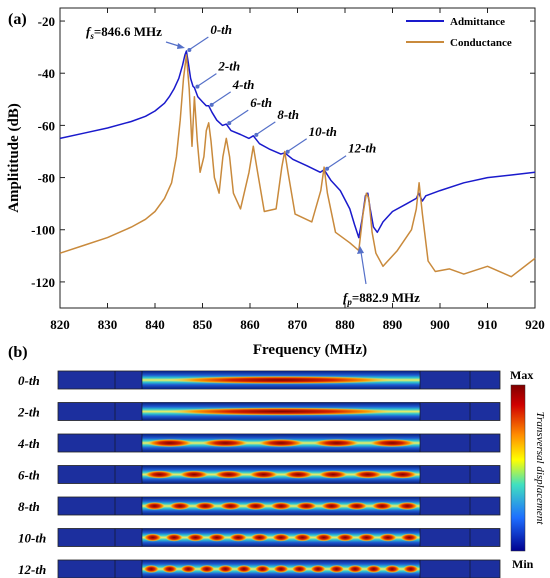 Image resolution: width=550 pixels, height=578 pixels. What do you see at coordinates (89, 31) in the screenshot?
I see `fs-symbol: f` at bounding box center [89, 31].